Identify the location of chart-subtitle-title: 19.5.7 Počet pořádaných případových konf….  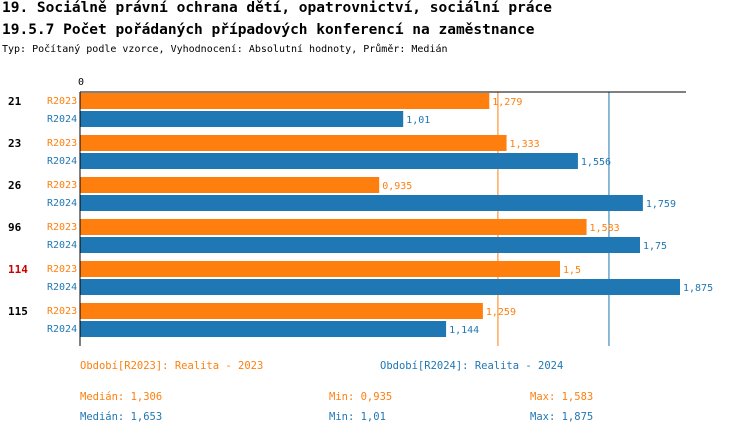
(268, 30).